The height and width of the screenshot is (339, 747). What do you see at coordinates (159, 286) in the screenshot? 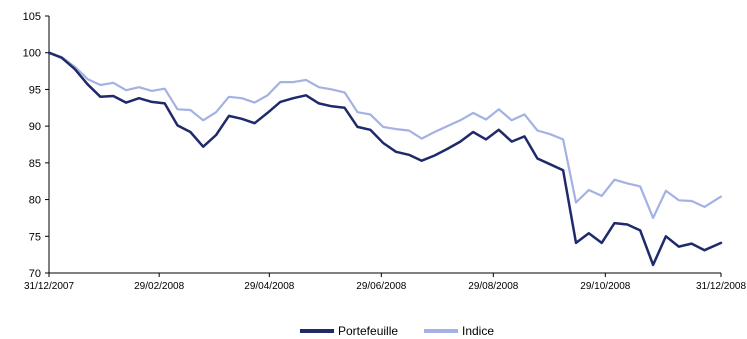
I see `x-tick-label: 29/02/2008` at bounding box center [159, 286].